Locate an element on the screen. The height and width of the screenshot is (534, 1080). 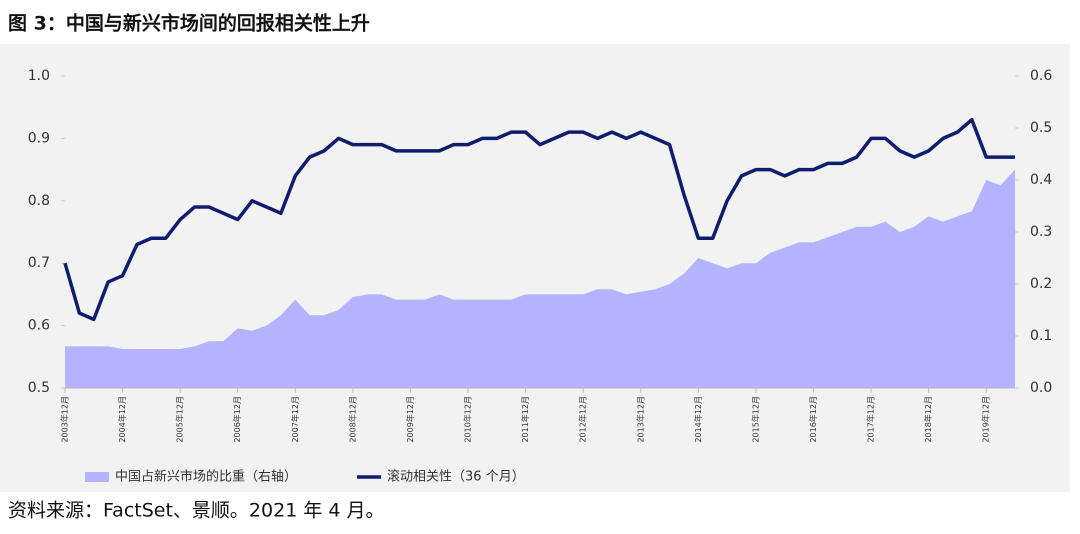
x-tick-label: 2009年12月 is located at coordinates (410, 419).